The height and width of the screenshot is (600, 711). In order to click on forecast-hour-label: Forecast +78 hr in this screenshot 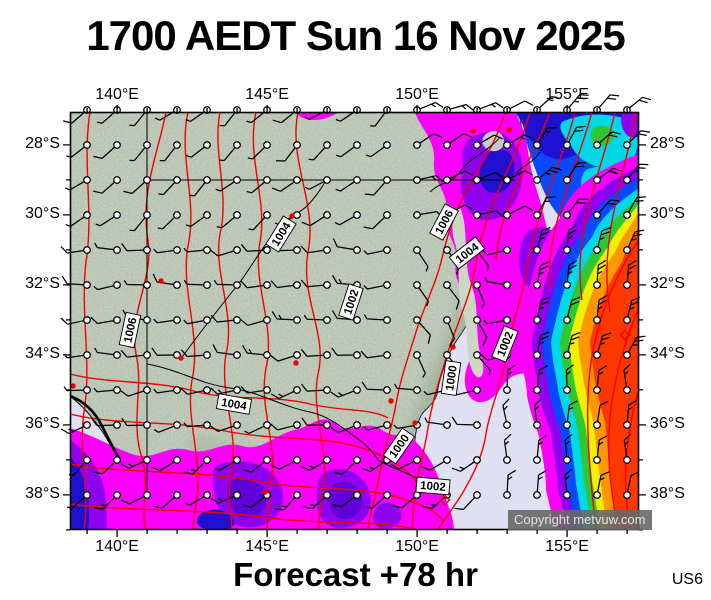, I will do `click(355, 574)`.